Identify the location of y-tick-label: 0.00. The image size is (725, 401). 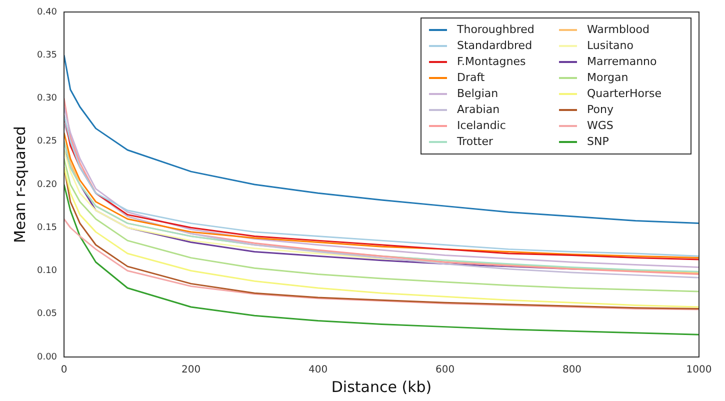
(47, 357).